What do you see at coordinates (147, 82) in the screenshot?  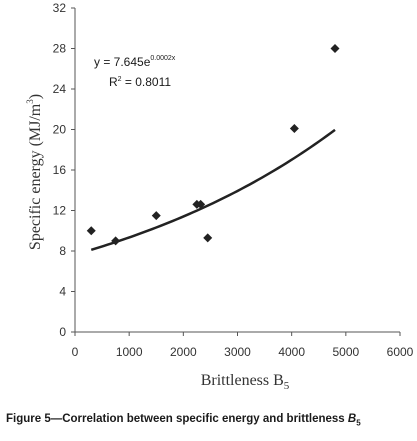 I see `r-squared-value: = 0.8011` at bounding box center [147, 82].